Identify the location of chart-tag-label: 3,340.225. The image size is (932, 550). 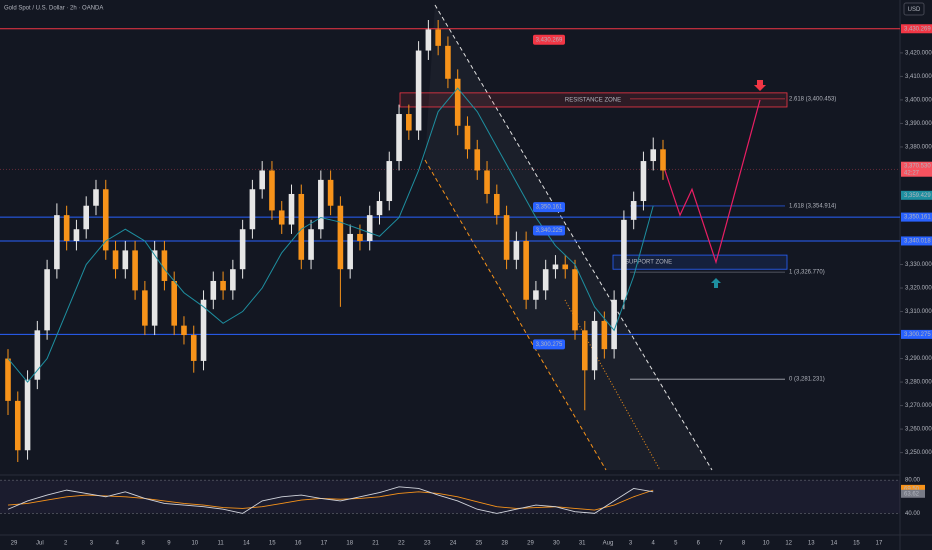
(549, 231).